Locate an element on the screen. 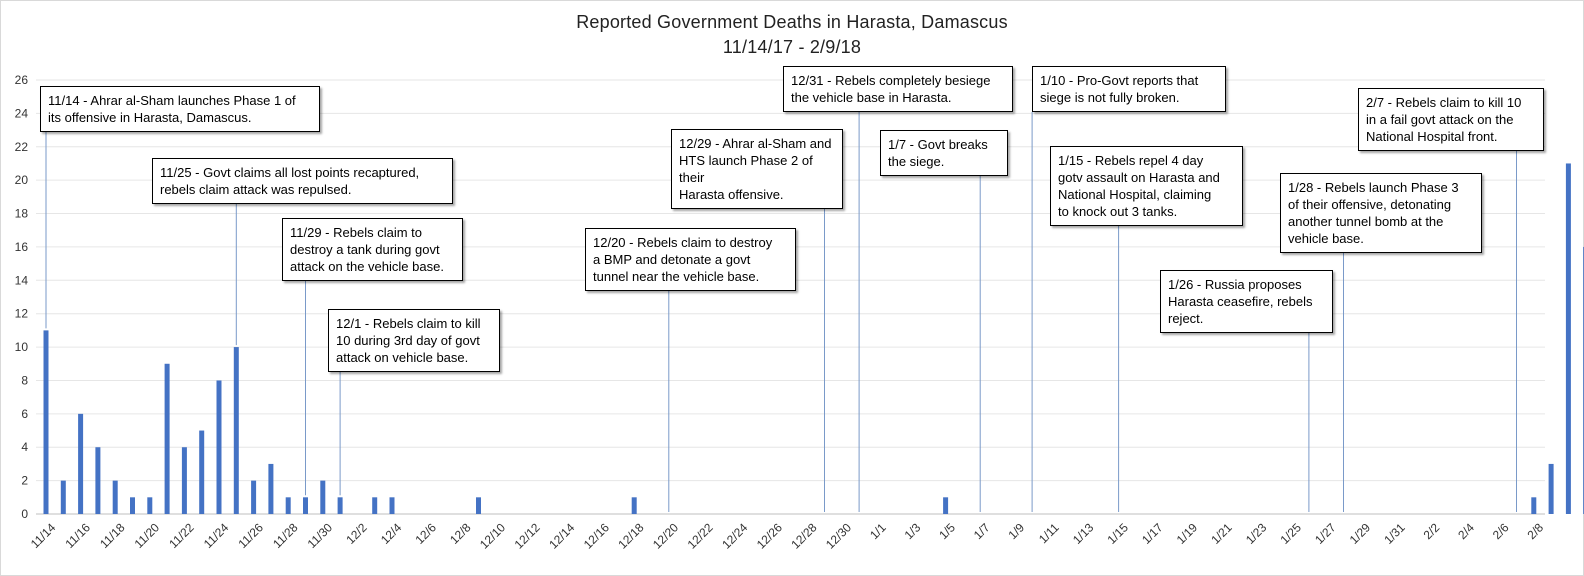 This screenshot has height=576, width=1584. x-tick: 2/6 is located at coordinates (1501, 531).